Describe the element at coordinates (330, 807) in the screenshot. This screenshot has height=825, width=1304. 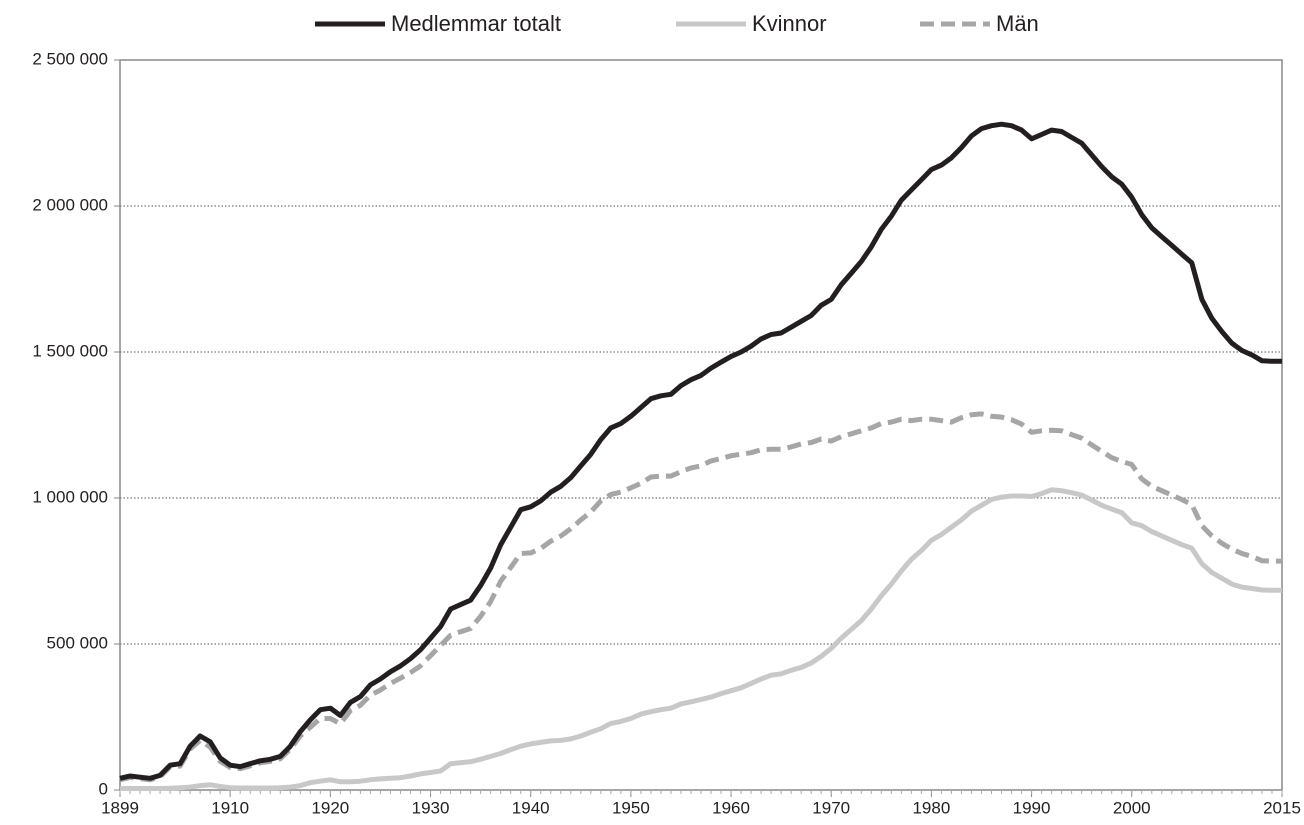
I see `x-tick-label: 1920` at that location.